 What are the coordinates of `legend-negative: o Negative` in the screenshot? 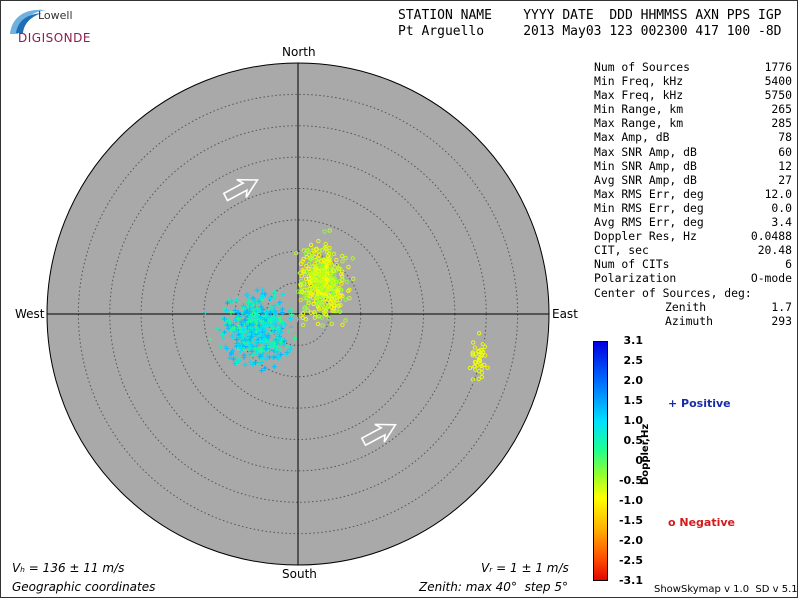 It's located at (702, 522).